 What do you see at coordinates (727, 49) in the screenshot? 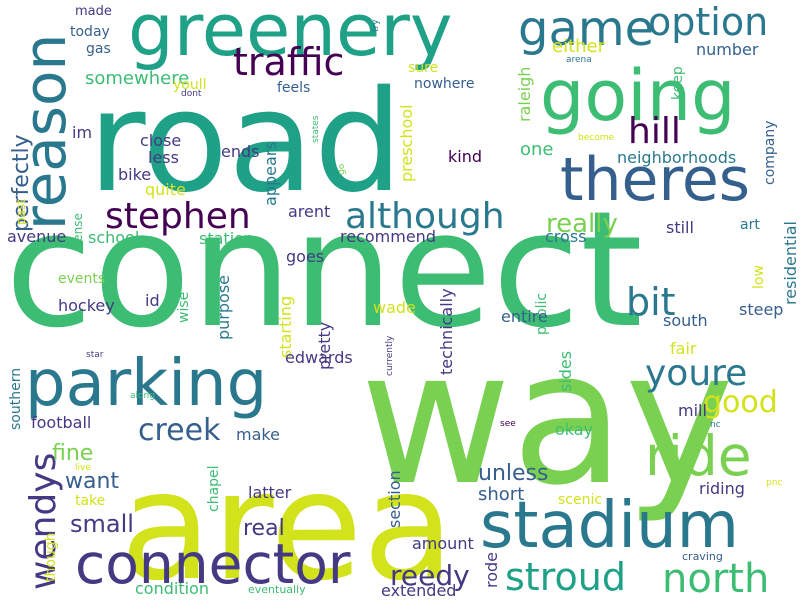
I see `word-number: number` at bounding box center [727, 49].